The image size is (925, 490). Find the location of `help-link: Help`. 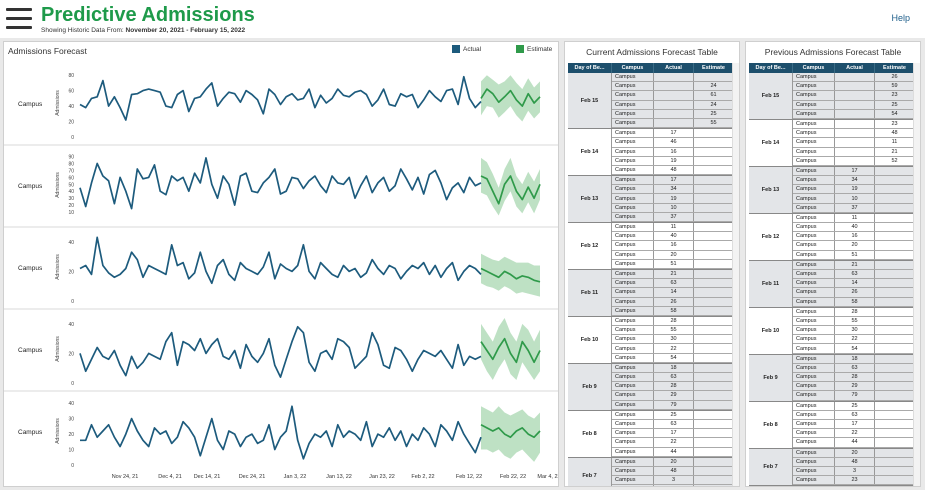

help-link: Help is located at coordinates (900, 18).